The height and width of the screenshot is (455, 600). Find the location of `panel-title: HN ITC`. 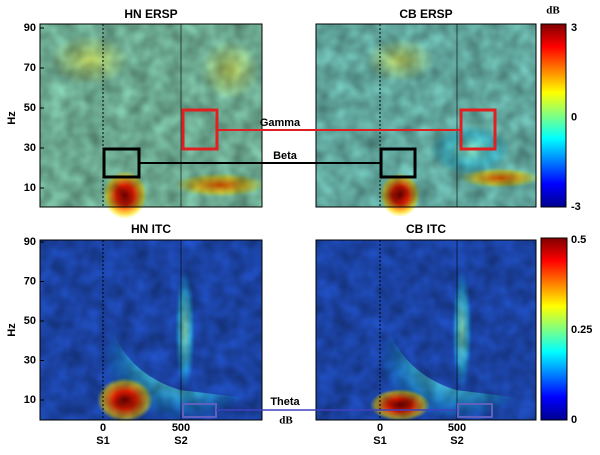

panel-title: HN ITC is located at coordinates (151, 229).